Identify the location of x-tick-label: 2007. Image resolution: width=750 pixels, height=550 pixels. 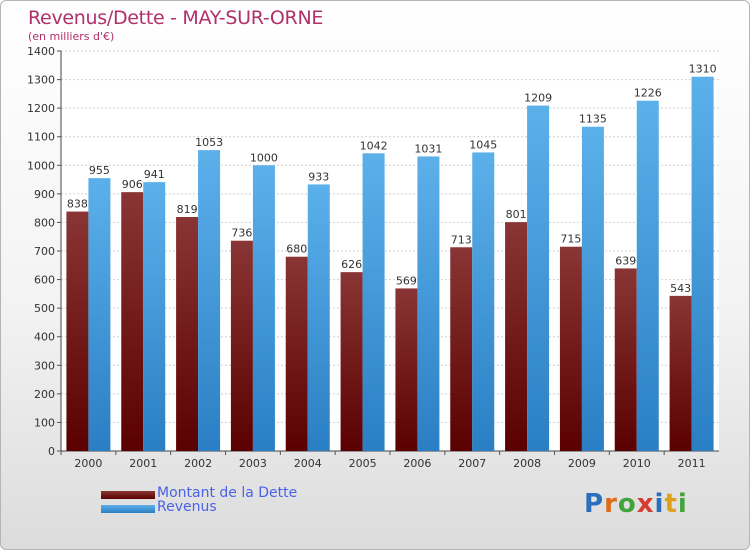
(472, 463).